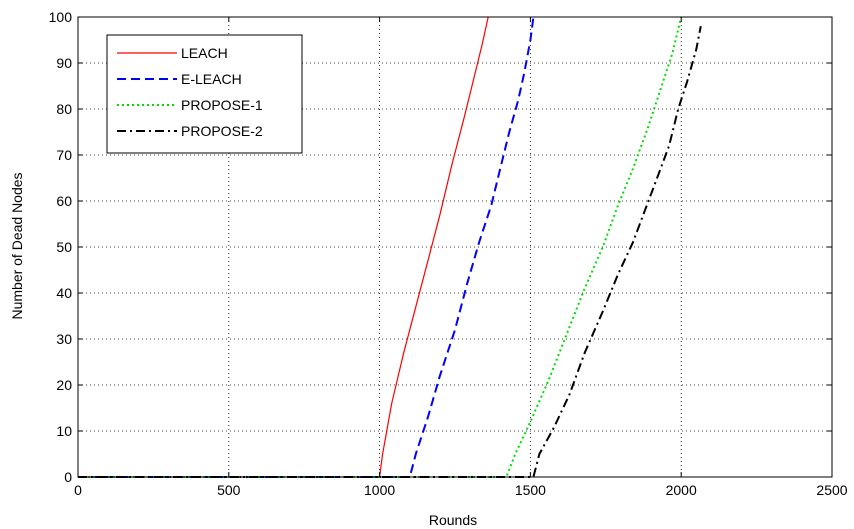 The width and height of the screenshot is (854, 529). What do you see at coordinates (64, 155) in the screenshot?
I see `y-tick-label: 70` at bounding box center [64, 155].